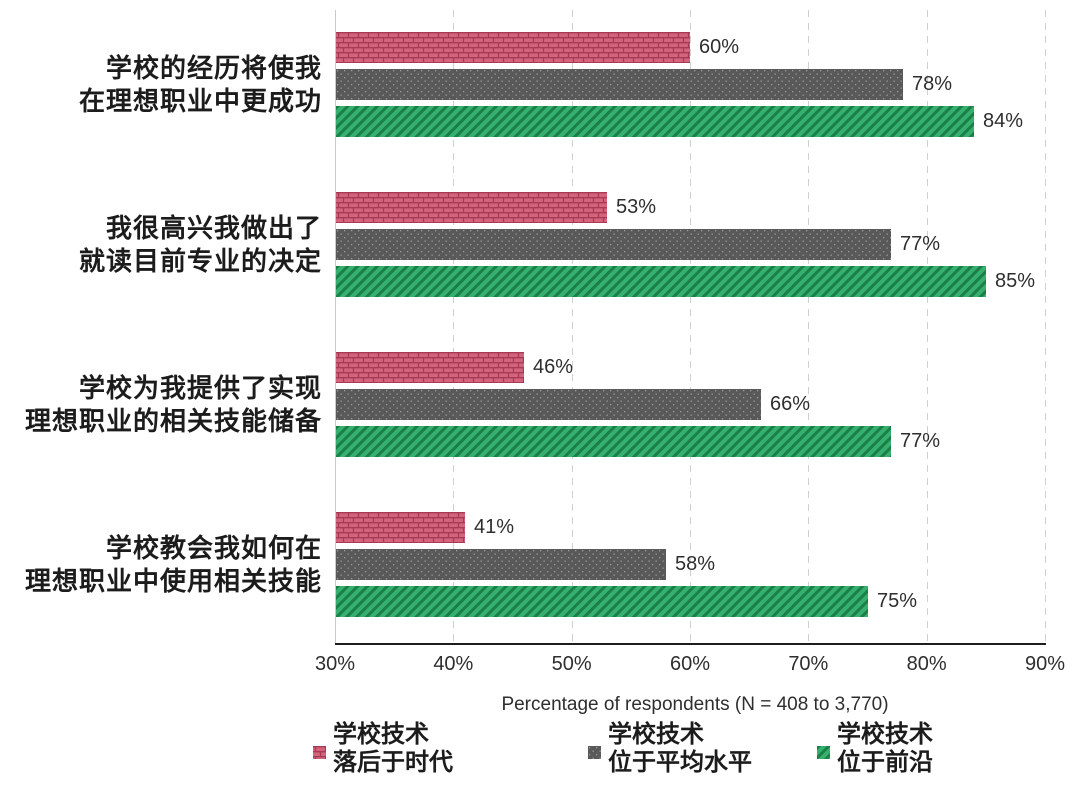 Image resolution: width=1087 pixels, height=797 pixels. What do you see at coordinates (161, 565) in the screenshot?
I see `category-label-4: 学校教会我如何在 理想职业中使用相关技能` at bounding box center [161, 565].